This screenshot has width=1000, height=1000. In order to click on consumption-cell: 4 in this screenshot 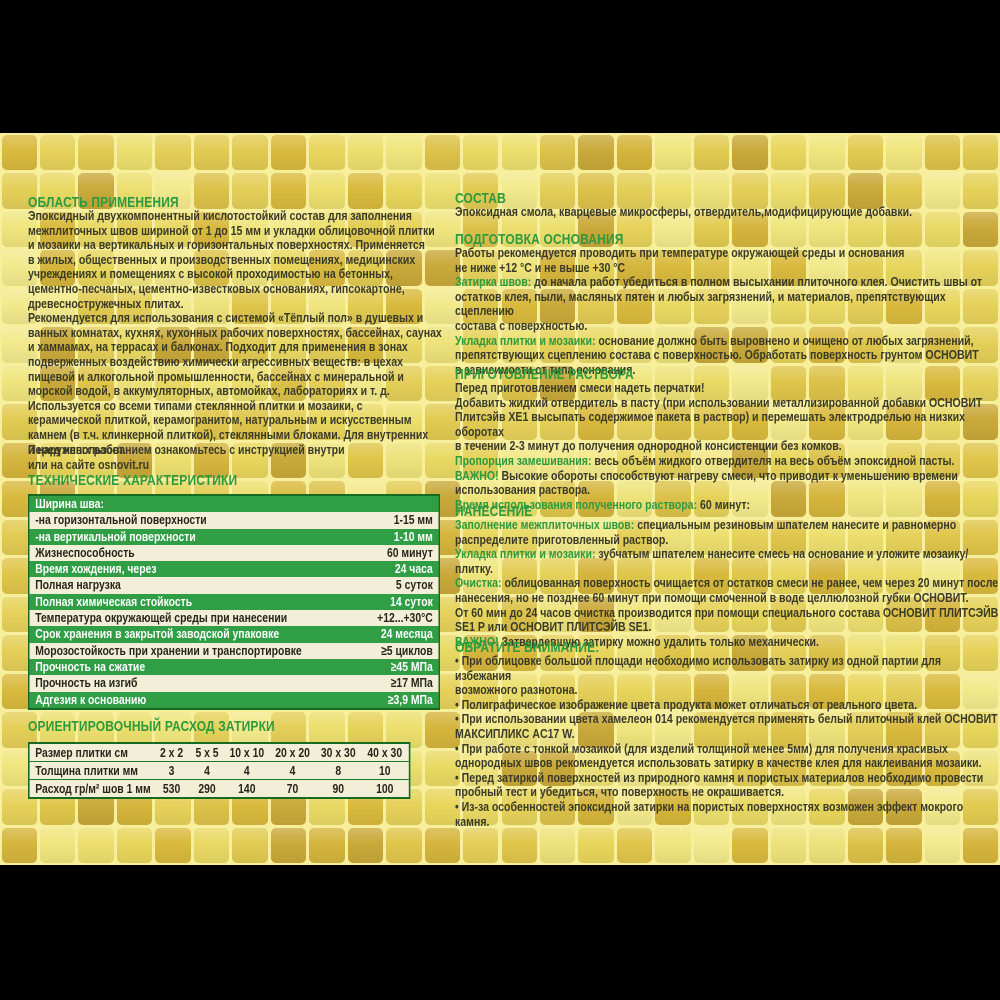, I will do `click(292, 770)`.